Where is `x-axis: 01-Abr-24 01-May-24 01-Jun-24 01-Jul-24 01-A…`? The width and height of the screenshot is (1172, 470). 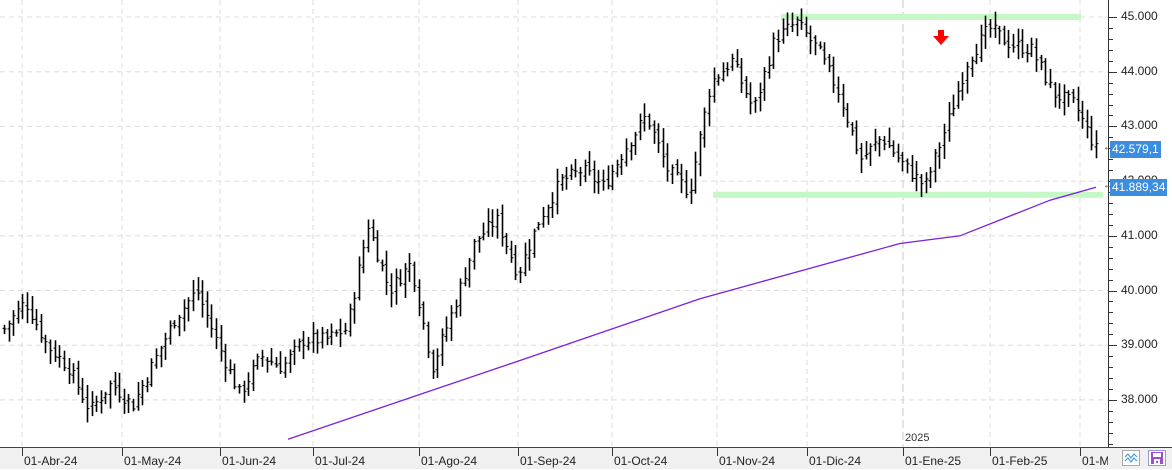 x-axis: 01-Abr-24 01-May-24 01-Jun-24 01-Jul-24 01-A… is located at coordinates (554, 458).